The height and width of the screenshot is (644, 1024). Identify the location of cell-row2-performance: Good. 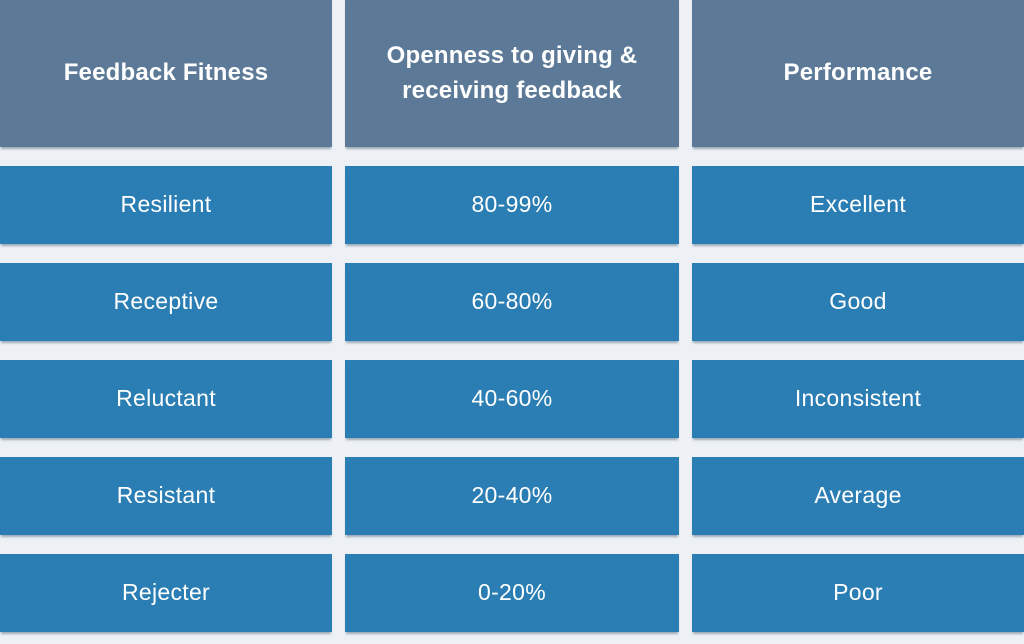
(858, 301).